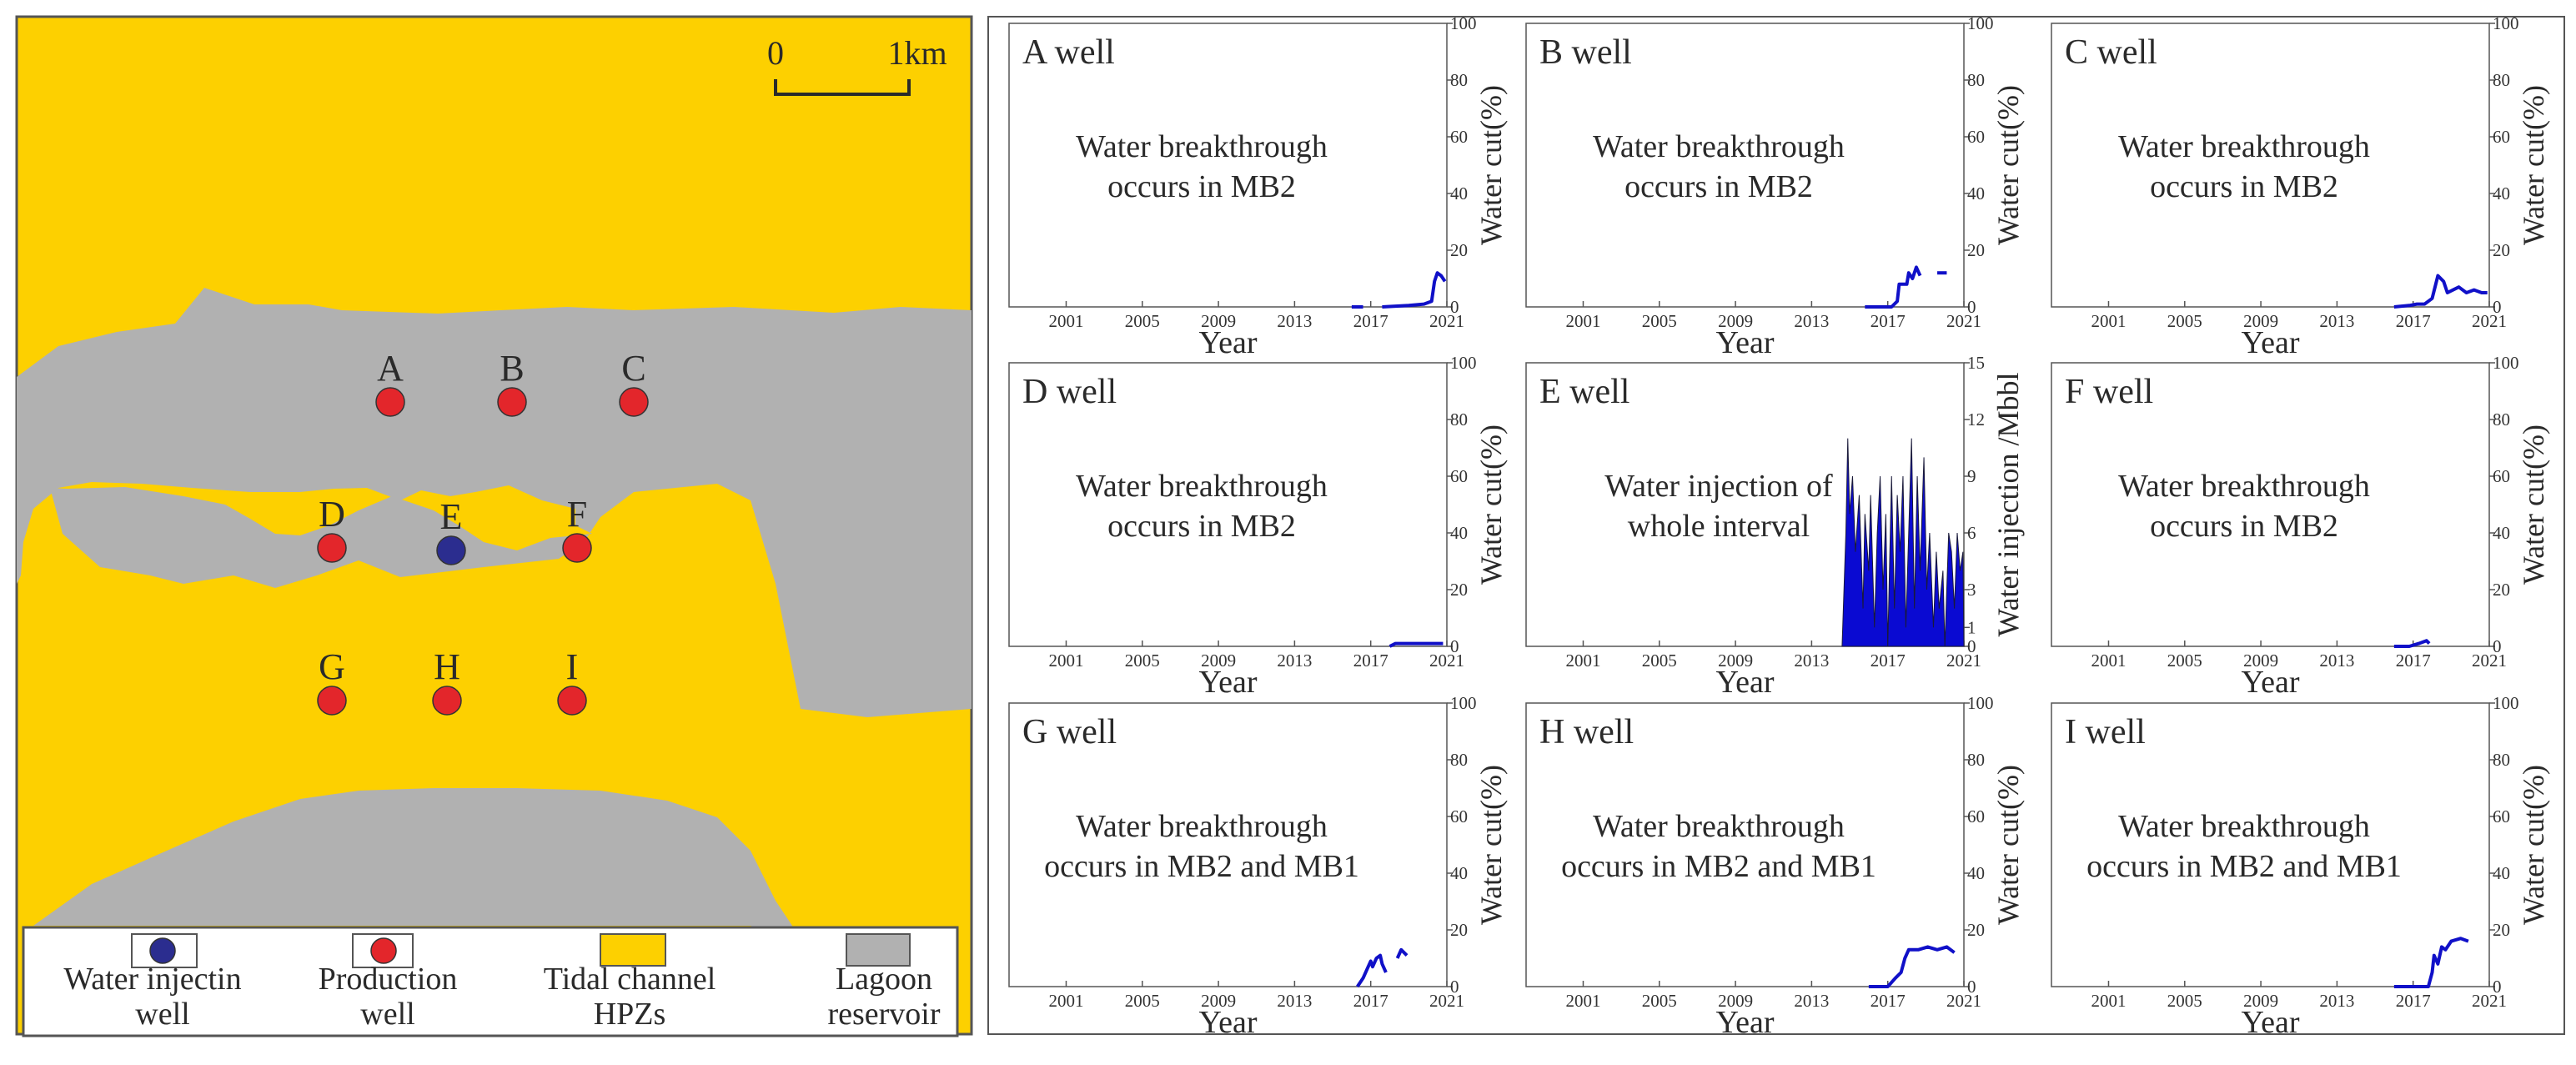 This screenshot has height=1065, width=2576. Describe the element at coordinates (1976, 193) in the screenshot. I see `chart-b-ytick-label: 40` at that location.